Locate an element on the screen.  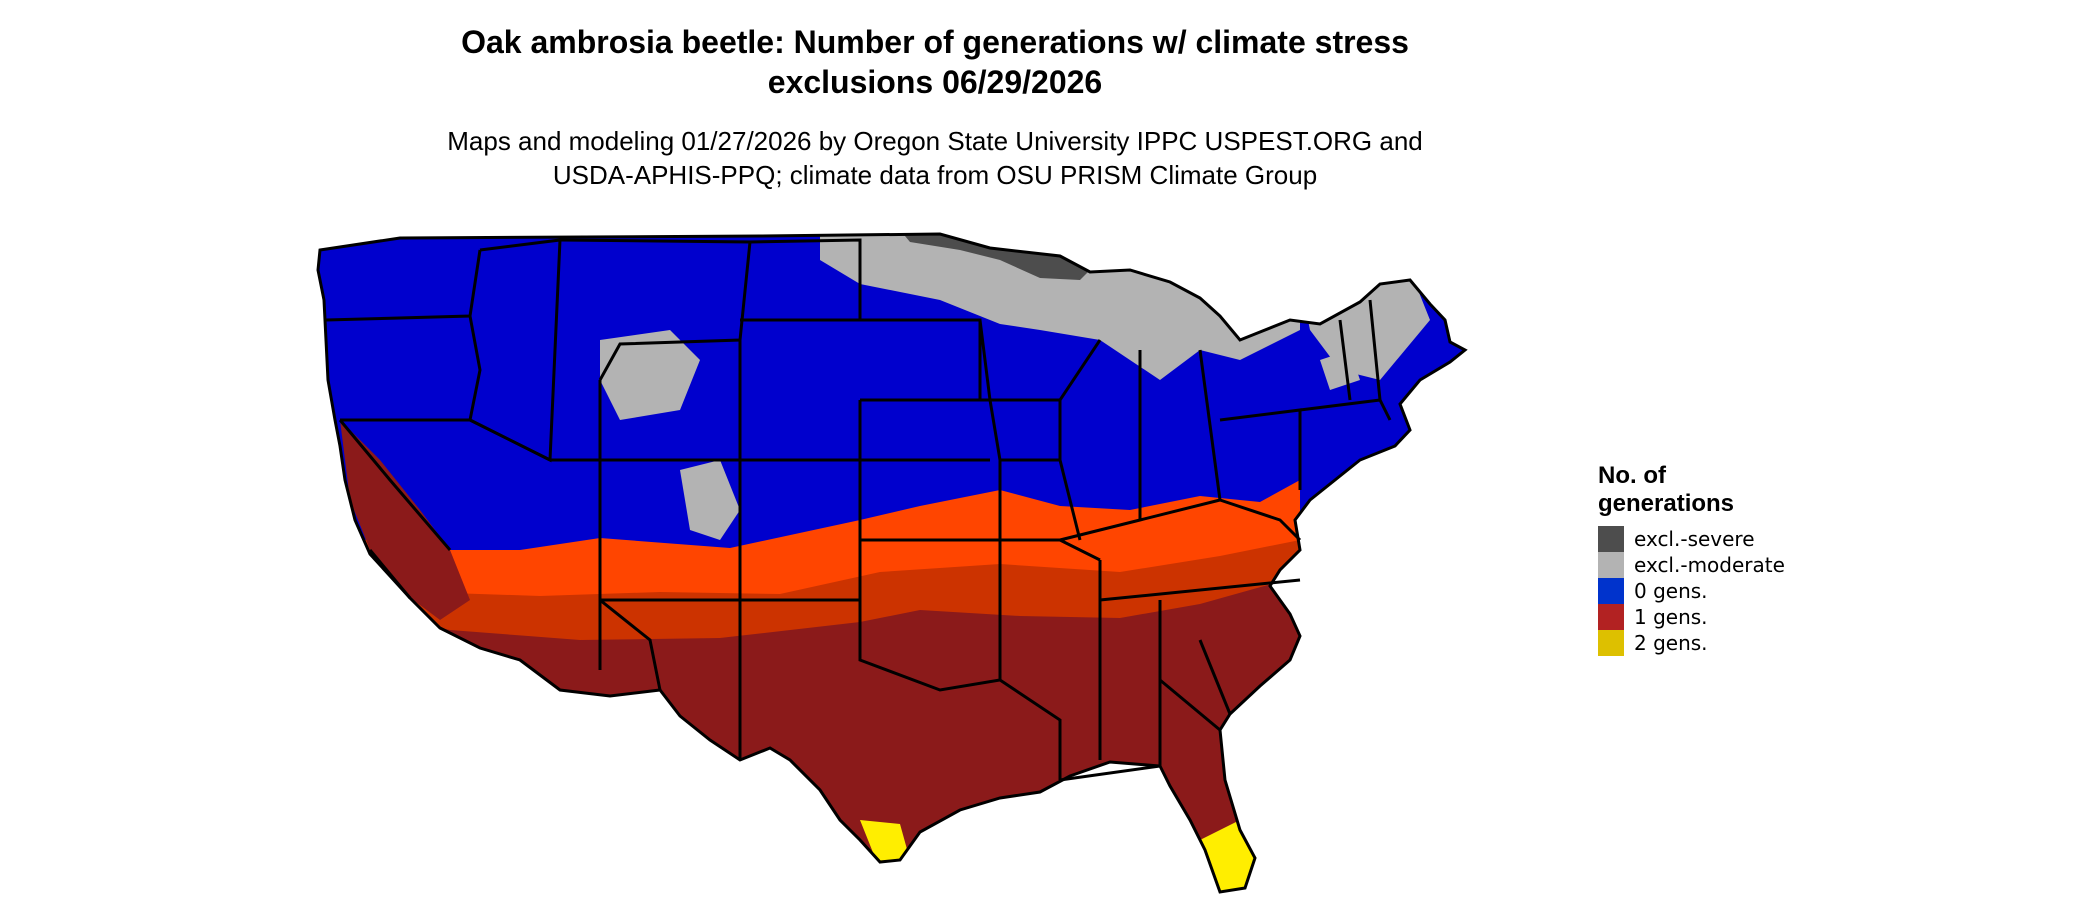
legend-item-excl-moderate: excl.-moderate is located at coordinates (1691, 565).